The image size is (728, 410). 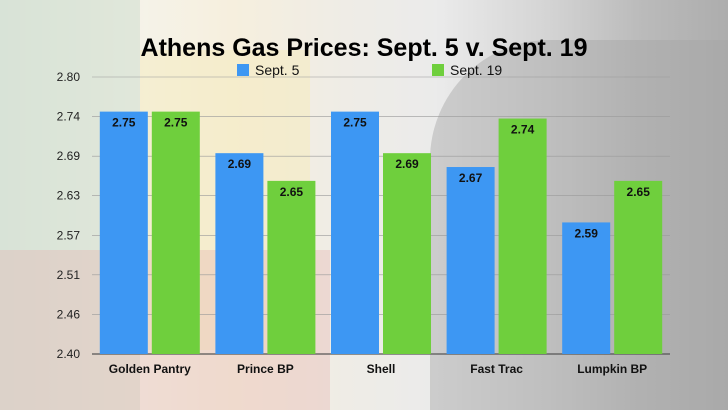 I want to click on legend-label-sept19: Sept. 19, so click(x=476, y=70).